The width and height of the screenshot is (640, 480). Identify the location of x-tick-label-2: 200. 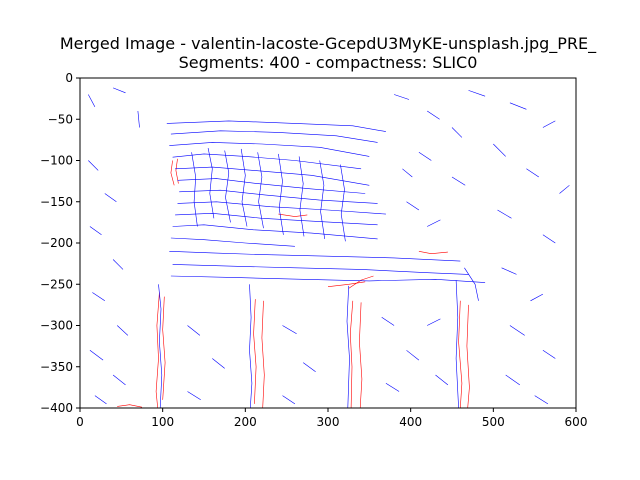
(245, 422).